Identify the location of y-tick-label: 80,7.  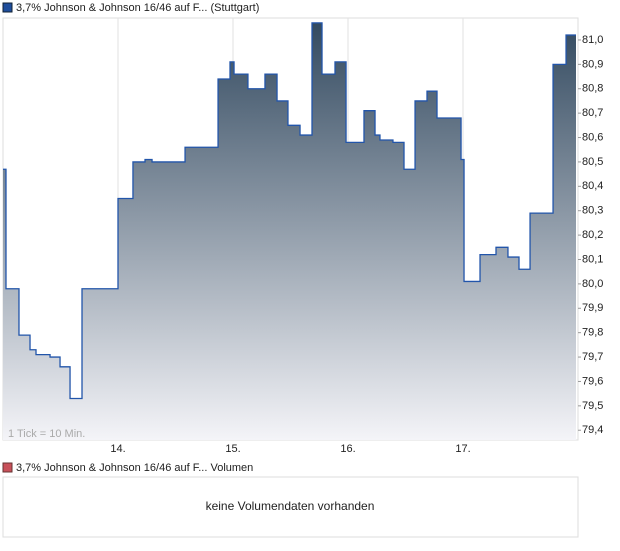
(592, 113).